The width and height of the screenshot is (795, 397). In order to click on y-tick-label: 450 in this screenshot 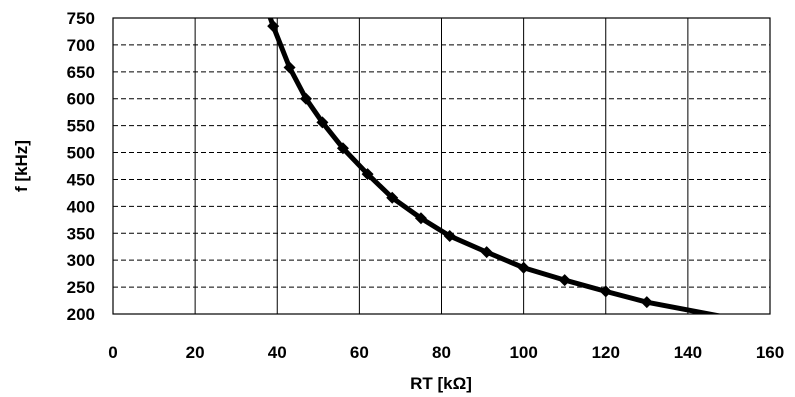, I will do `click(81, 179)`.